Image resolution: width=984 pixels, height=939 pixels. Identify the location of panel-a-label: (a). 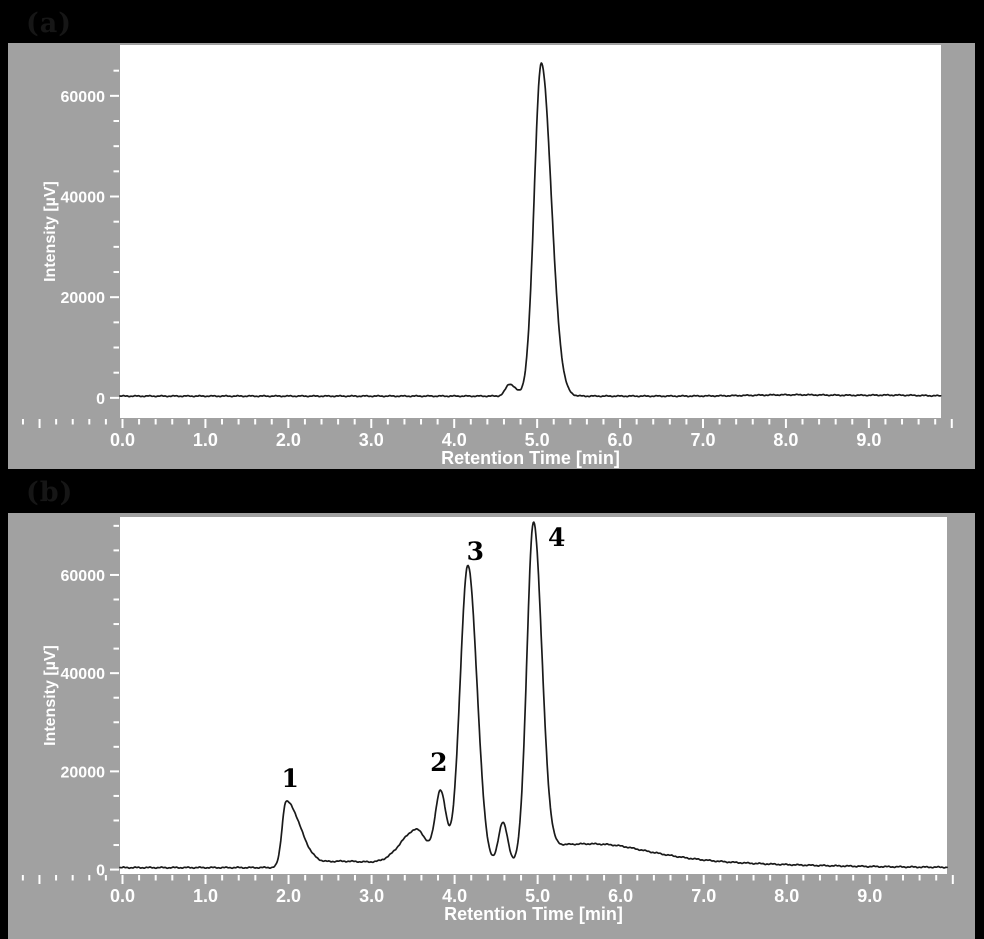
(49, 23).